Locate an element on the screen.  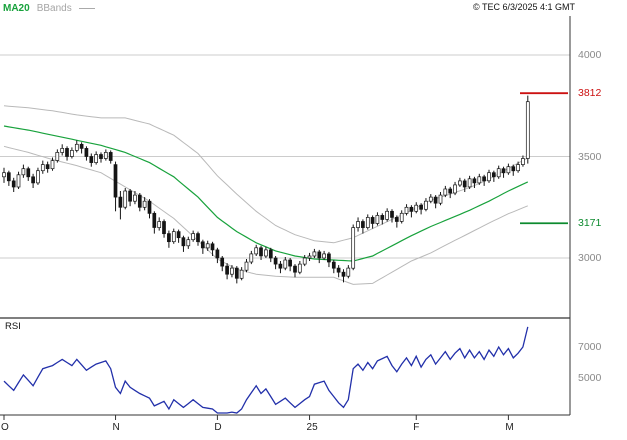
chart-legend: MA20 BBands is located at coordinates (49, 8).